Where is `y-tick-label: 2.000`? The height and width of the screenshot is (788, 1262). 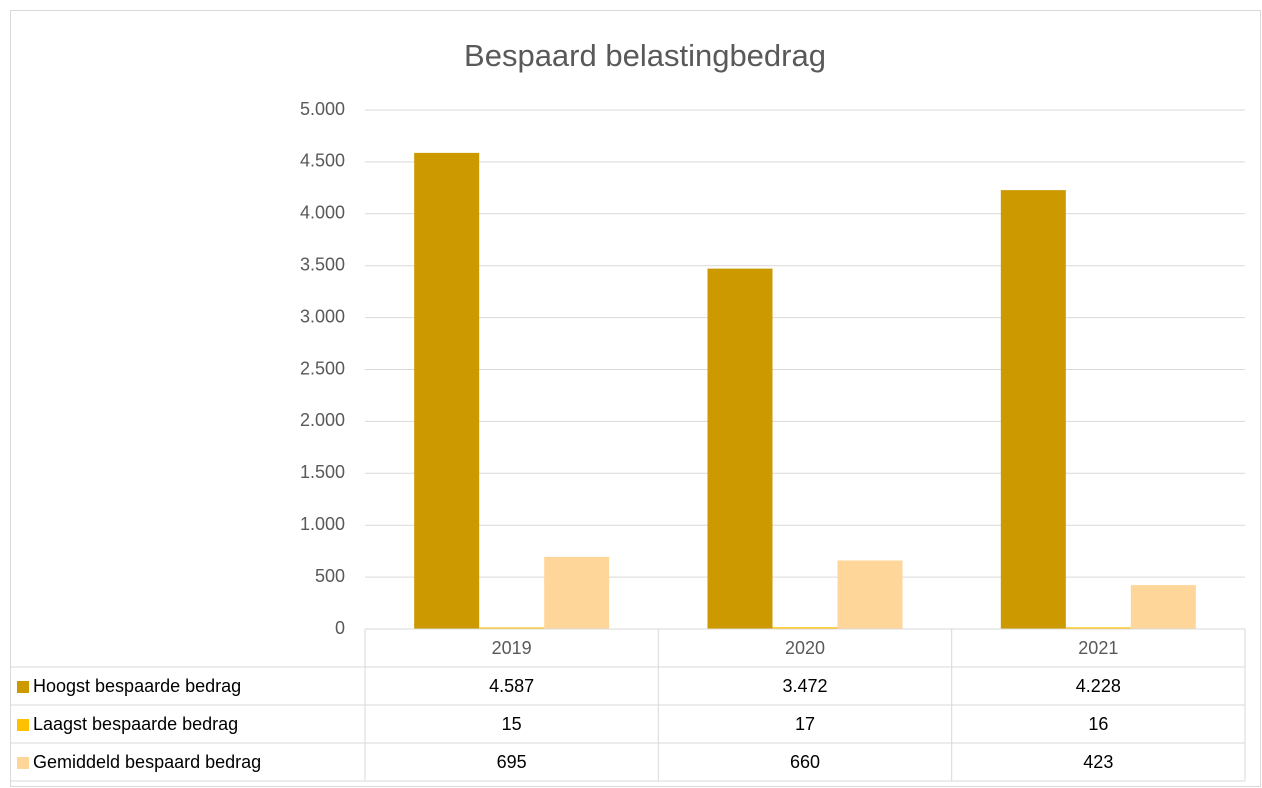 y-tick-label: 2.000 is located at coordinates (322, 420).